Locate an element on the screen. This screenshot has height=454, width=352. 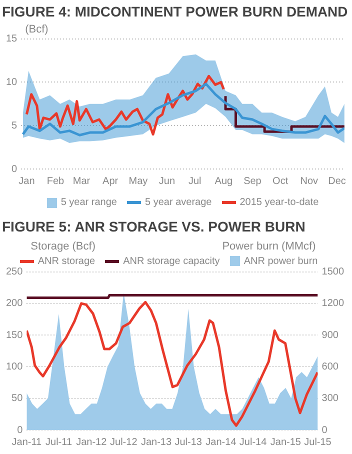
y-tick-label: 250 is located at coordinates (15, 272).